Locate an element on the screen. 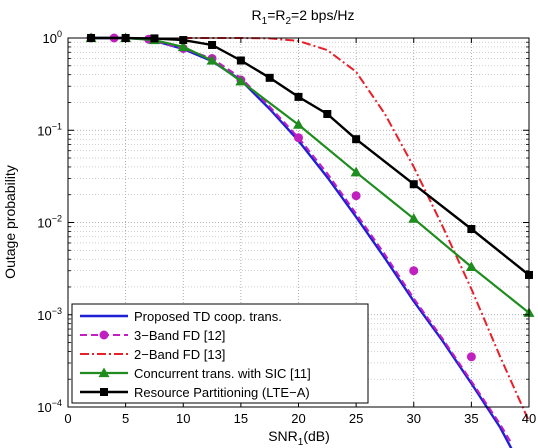 This screenshot has height=448, width=538. legend-item: Proposed TD coop. trans. is located at coordinates (181, 316).